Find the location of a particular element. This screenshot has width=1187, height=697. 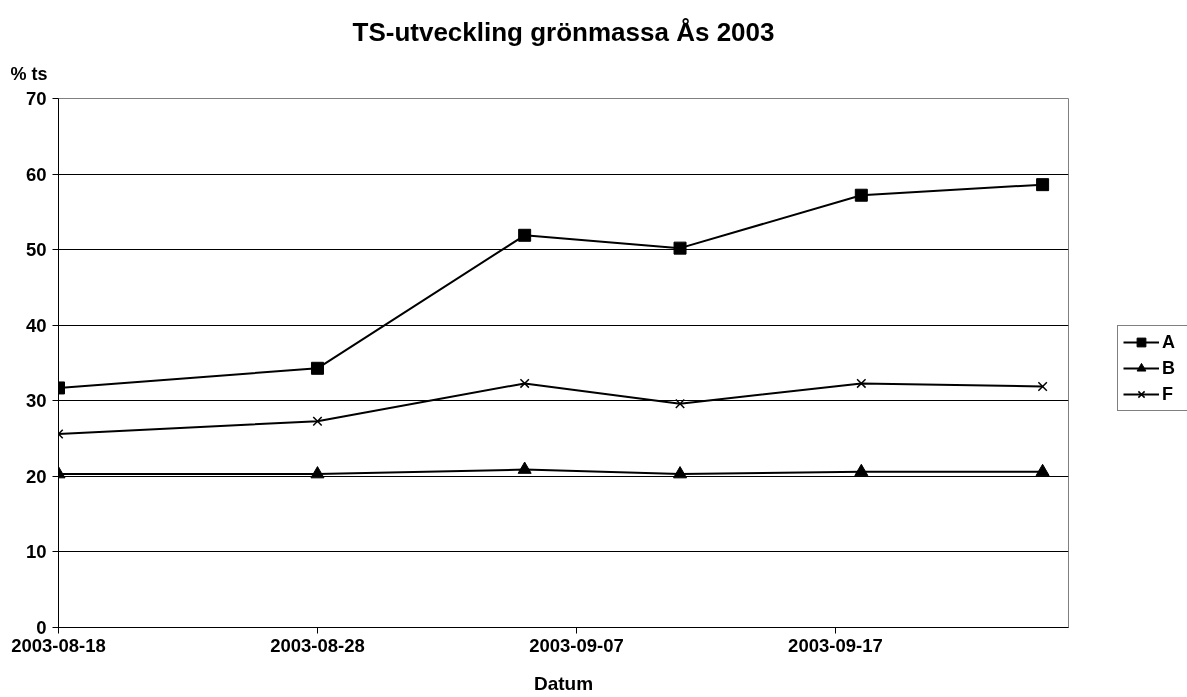

x-tick-label: 2003-09-17 is located at coordinates (835, 645).